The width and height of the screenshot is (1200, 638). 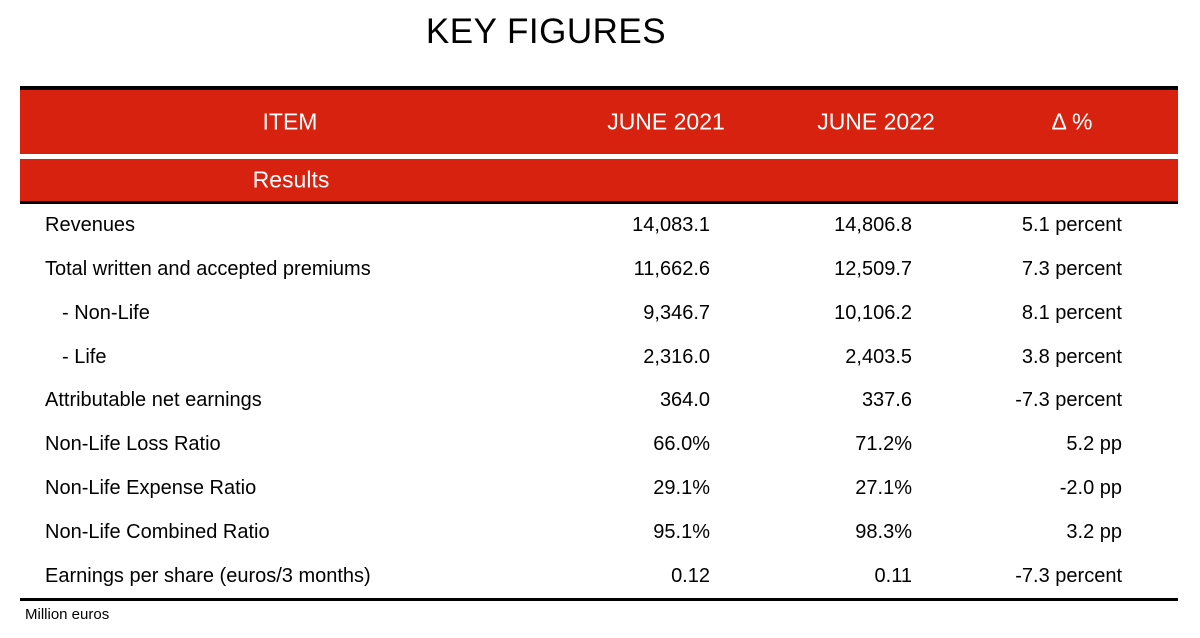 I want to click on table-row: - Non-Life 9,346.7 10,106.2 8.1 percent, so click(x=599, y=314).